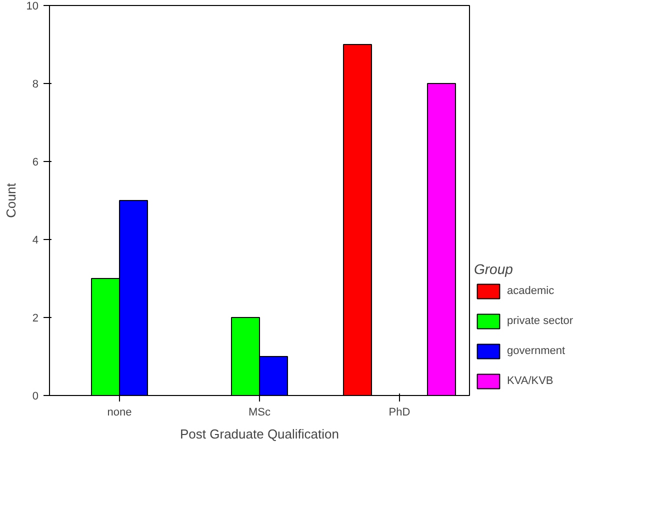 Image resolution: width=666 pixels, height=509 pixels. I want to click on x-axis-title: Post Graduate Qualification, so click(259, 434).